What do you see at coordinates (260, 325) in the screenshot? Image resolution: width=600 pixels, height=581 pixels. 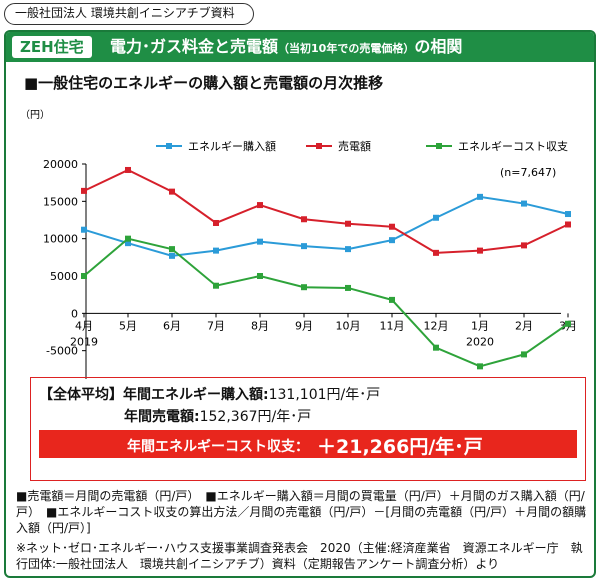 I see `x-tick-label: 8月` at bounding box center [260, 325].